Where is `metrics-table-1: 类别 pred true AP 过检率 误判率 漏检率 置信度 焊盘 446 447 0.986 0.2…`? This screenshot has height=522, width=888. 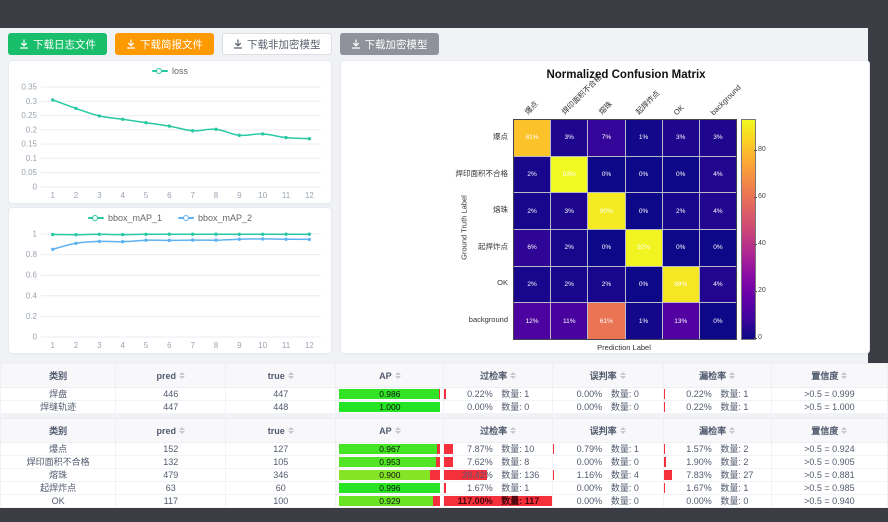 metrics-table-1: 类别 pred true AP 过检率 误判率 漏检率 置信度 焊盘 446 447 0.986 0.2… is located at coordinates (444, 388).